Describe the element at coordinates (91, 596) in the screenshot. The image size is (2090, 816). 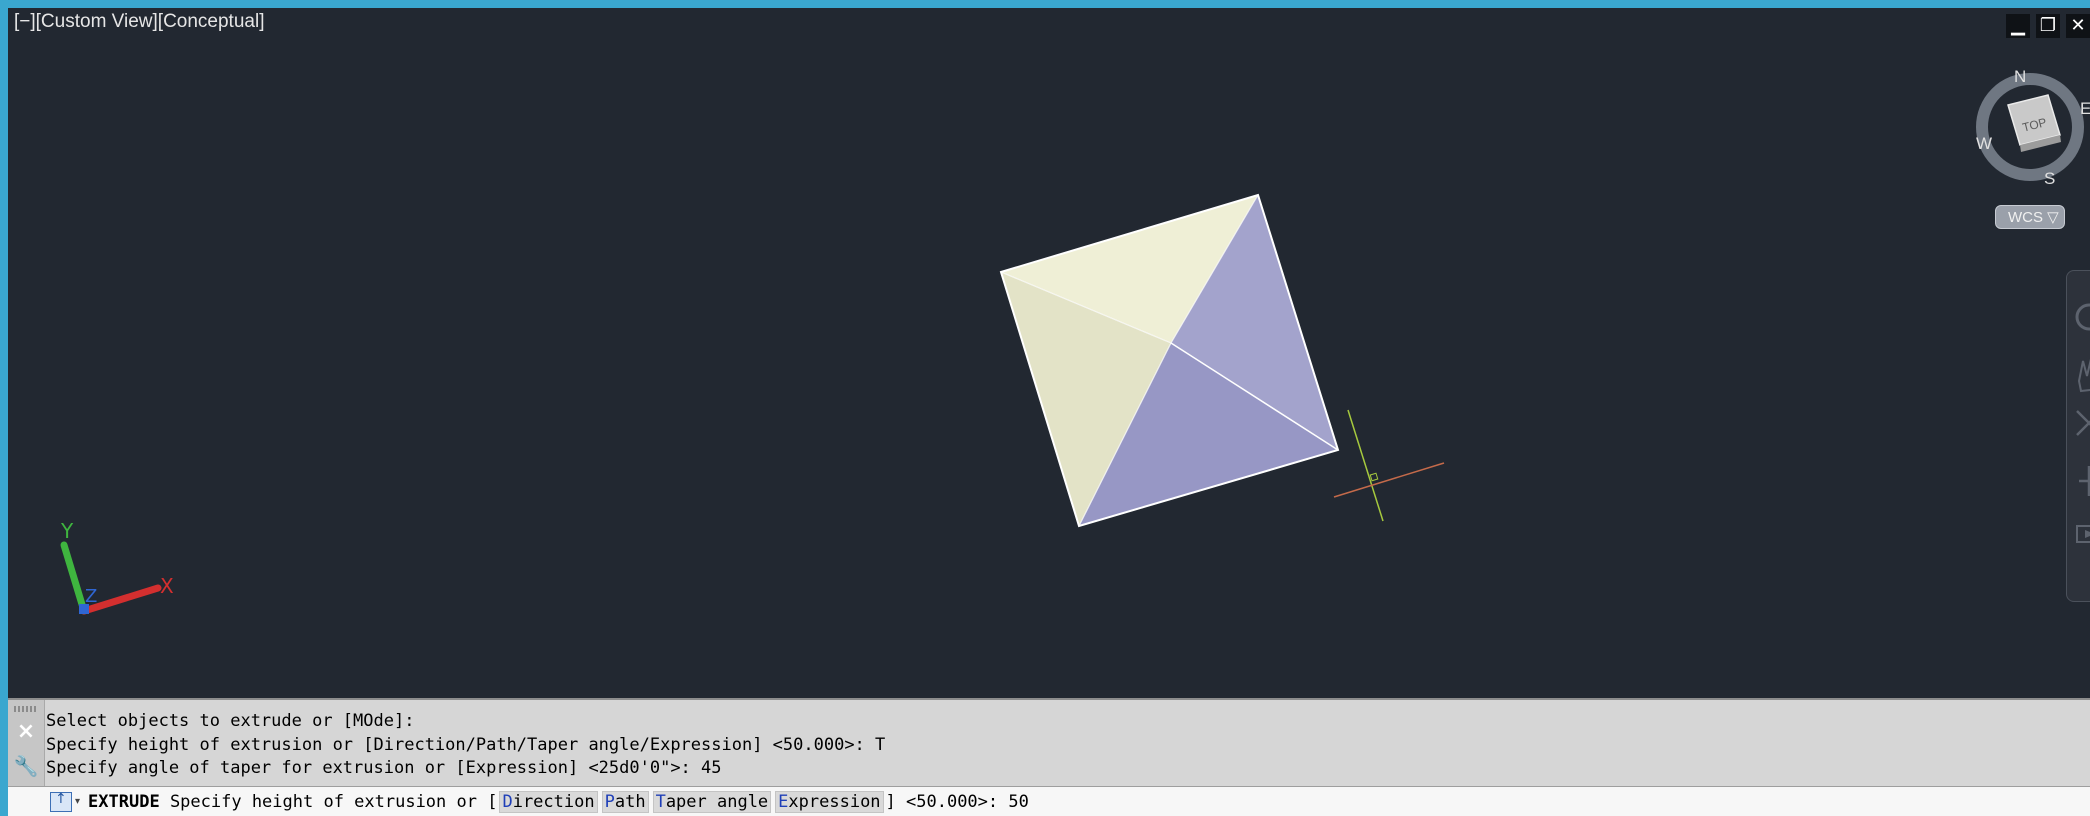
I see `ucs-z-label: Z` at that location.